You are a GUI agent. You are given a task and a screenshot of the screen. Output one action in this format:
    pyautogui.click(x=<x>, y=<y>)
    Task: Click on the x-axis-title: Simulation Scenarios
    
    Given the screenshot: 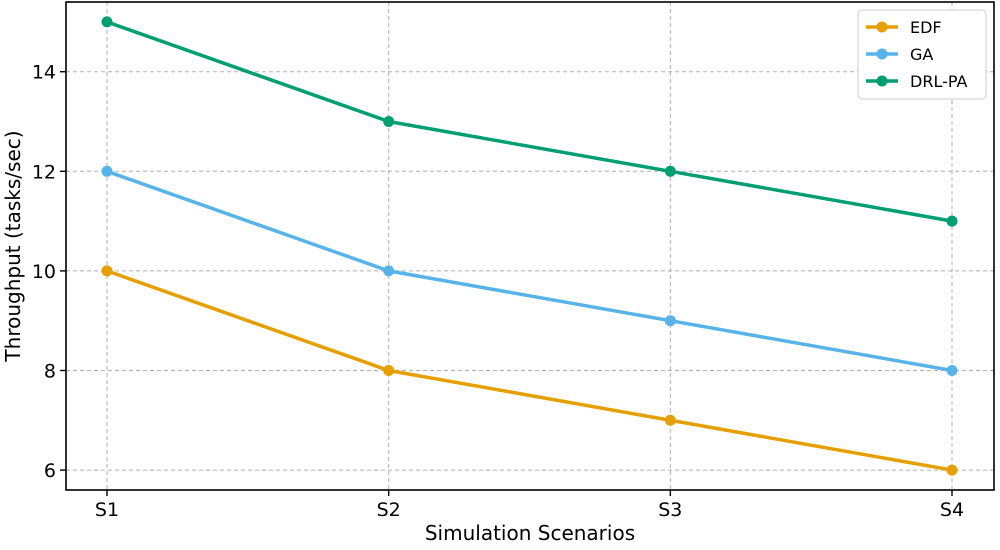 What is the action you would take?
    pyautogui.click(x=530, y=533)
    